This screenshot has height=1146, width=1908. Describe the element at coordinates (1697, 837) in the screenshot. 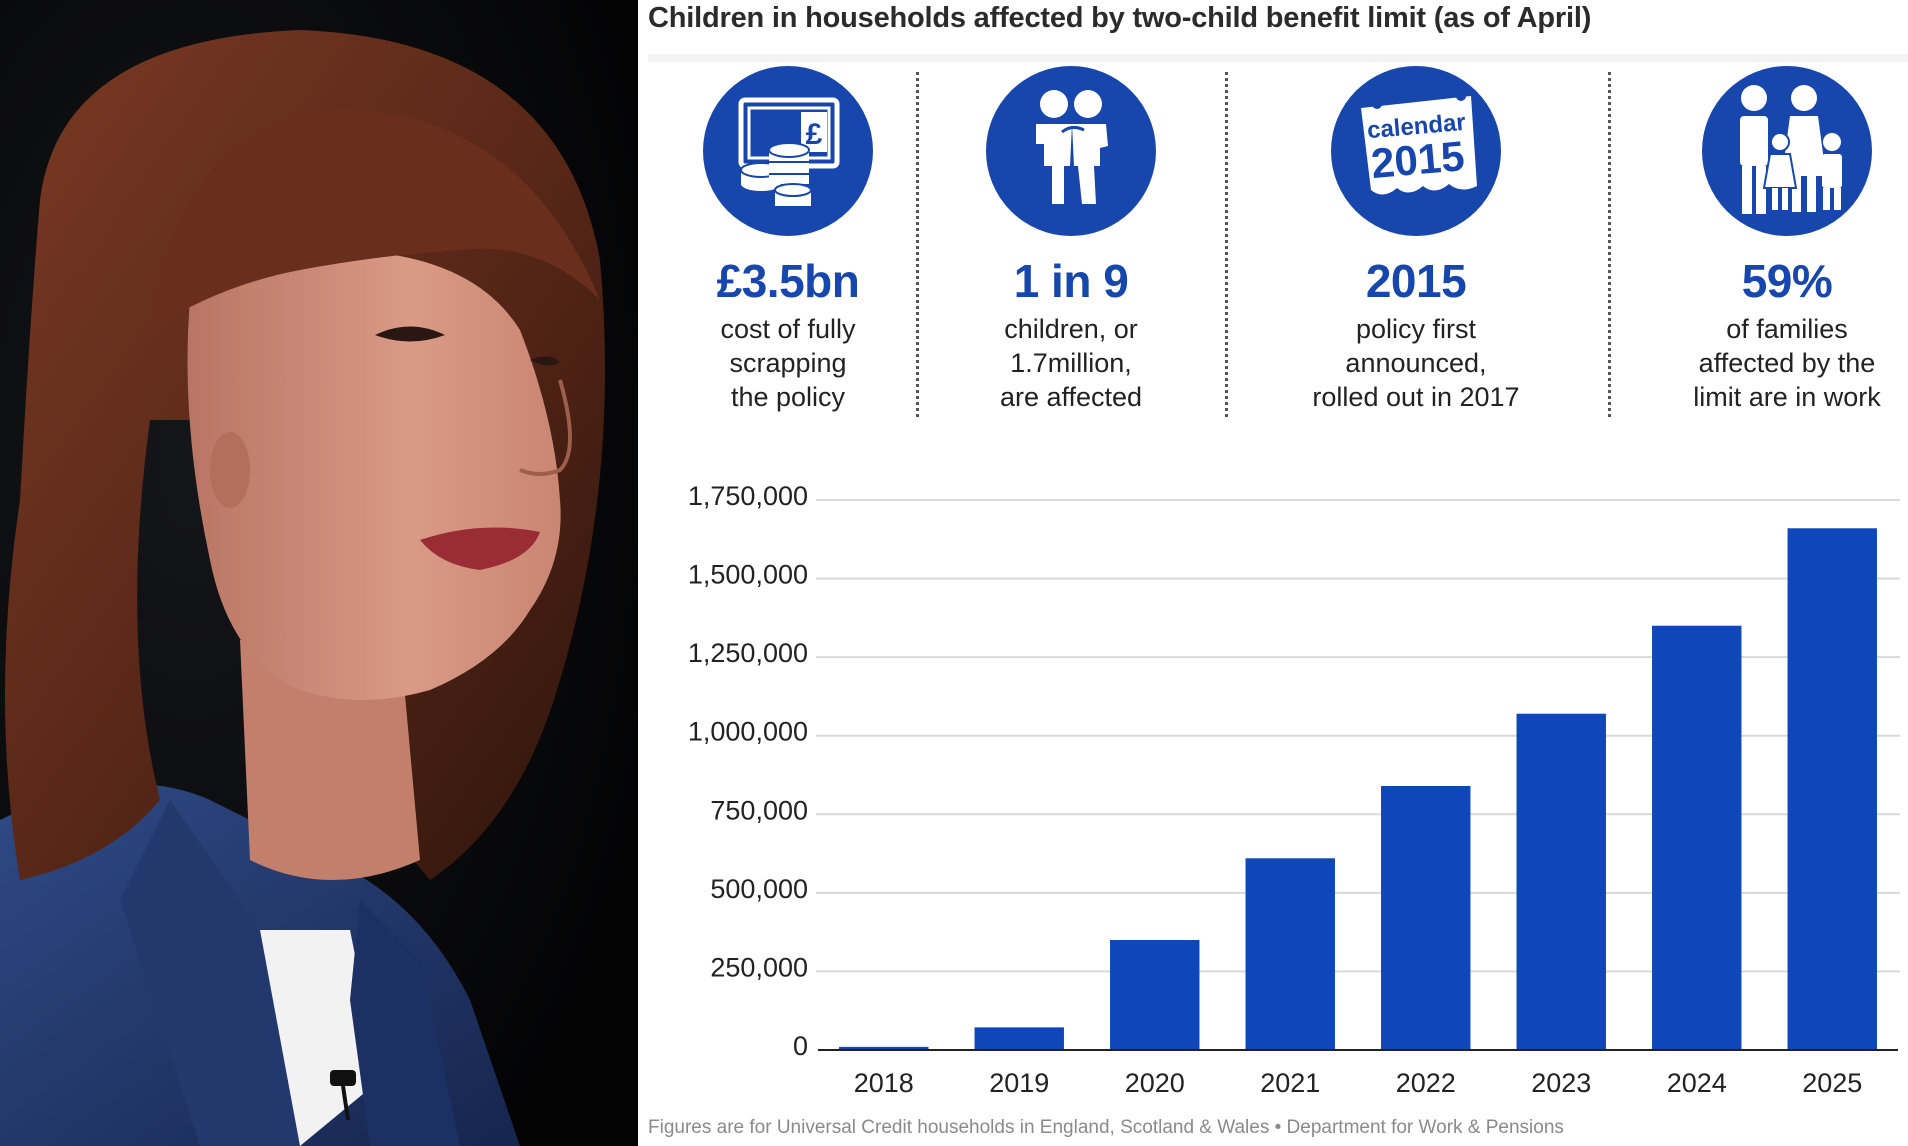

I see `bar-2024` at that location.